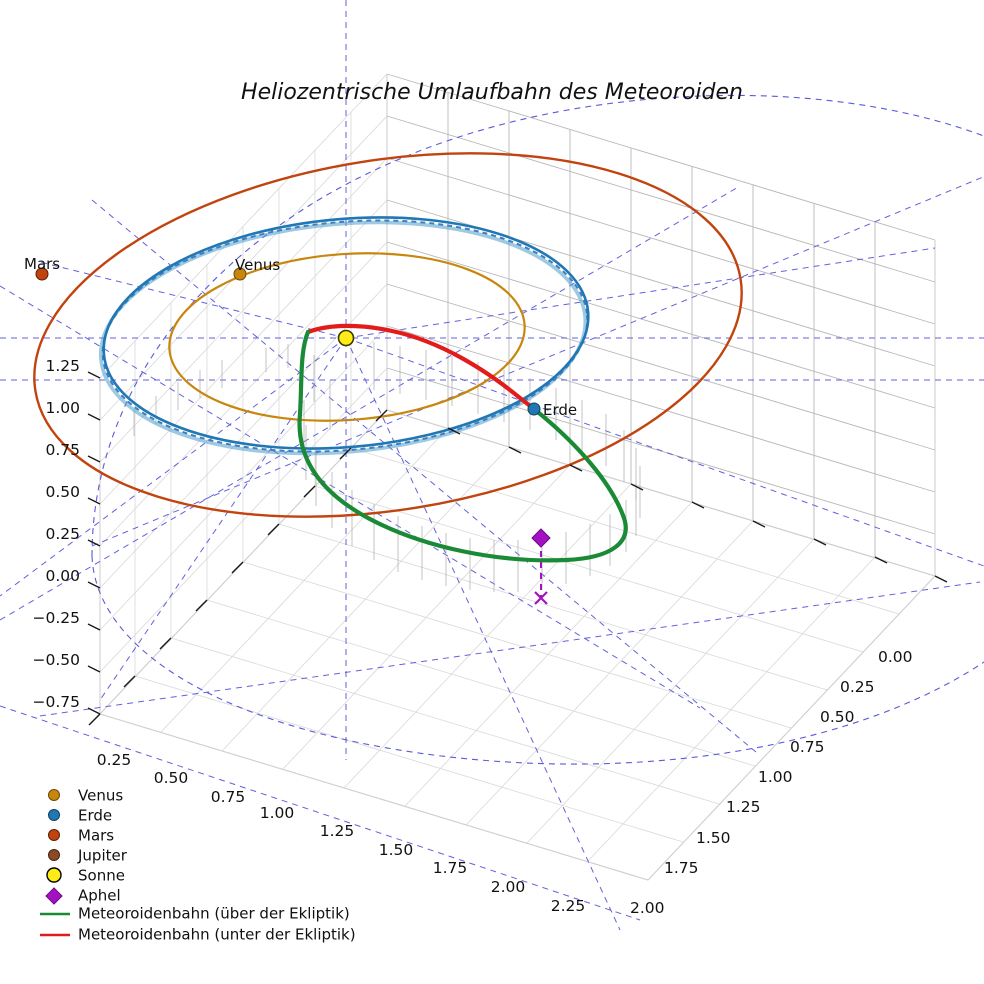  I want to click on legend-item-mars: Mars, so click(81, 836).